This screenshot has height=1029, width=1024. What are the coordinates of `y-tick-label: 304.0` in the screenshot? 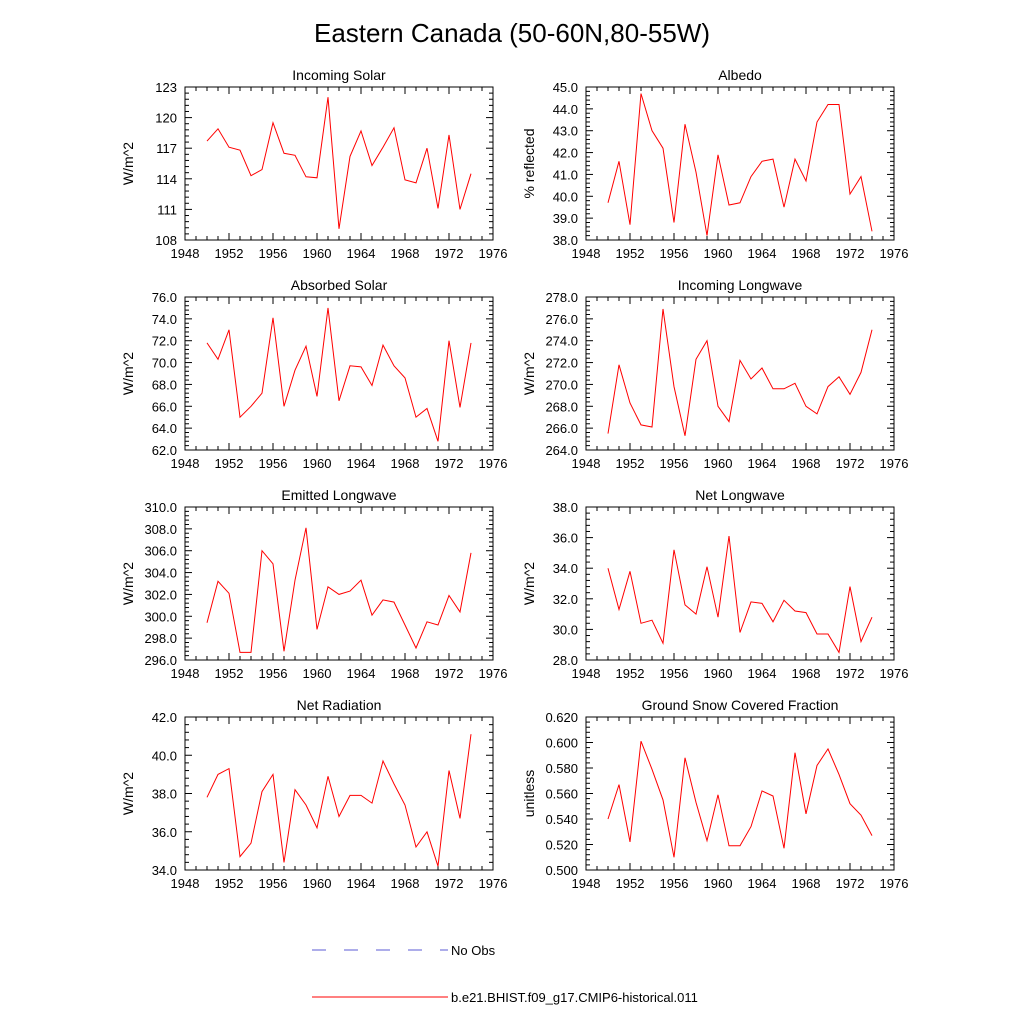 It's located at (160, 573).